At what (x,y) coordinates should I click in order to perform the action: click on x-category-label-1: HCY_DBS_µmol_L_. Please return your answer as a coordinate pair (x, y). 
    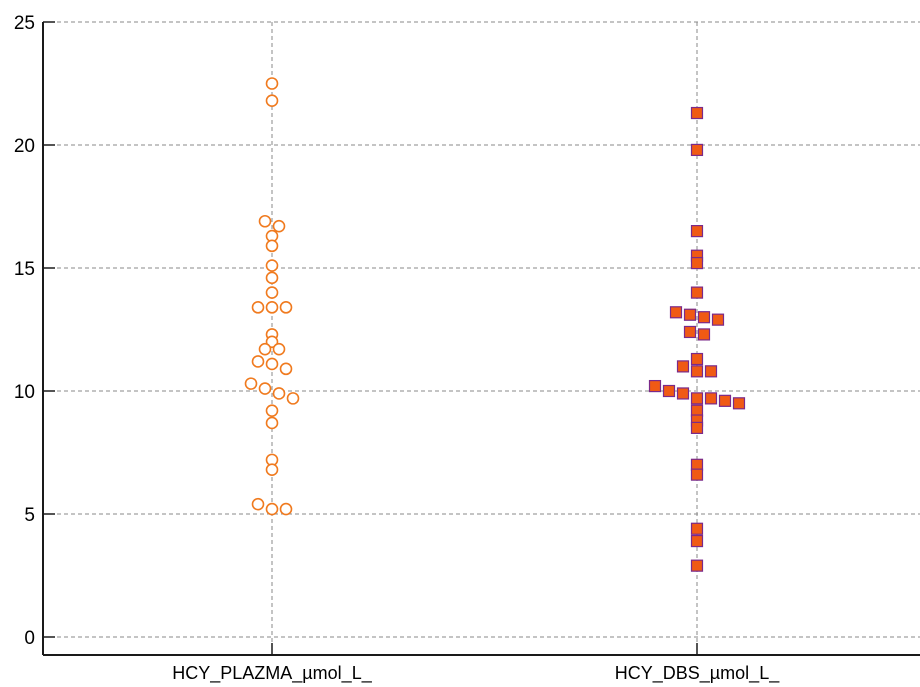
    Looking at the image, I should click on (697, 673).